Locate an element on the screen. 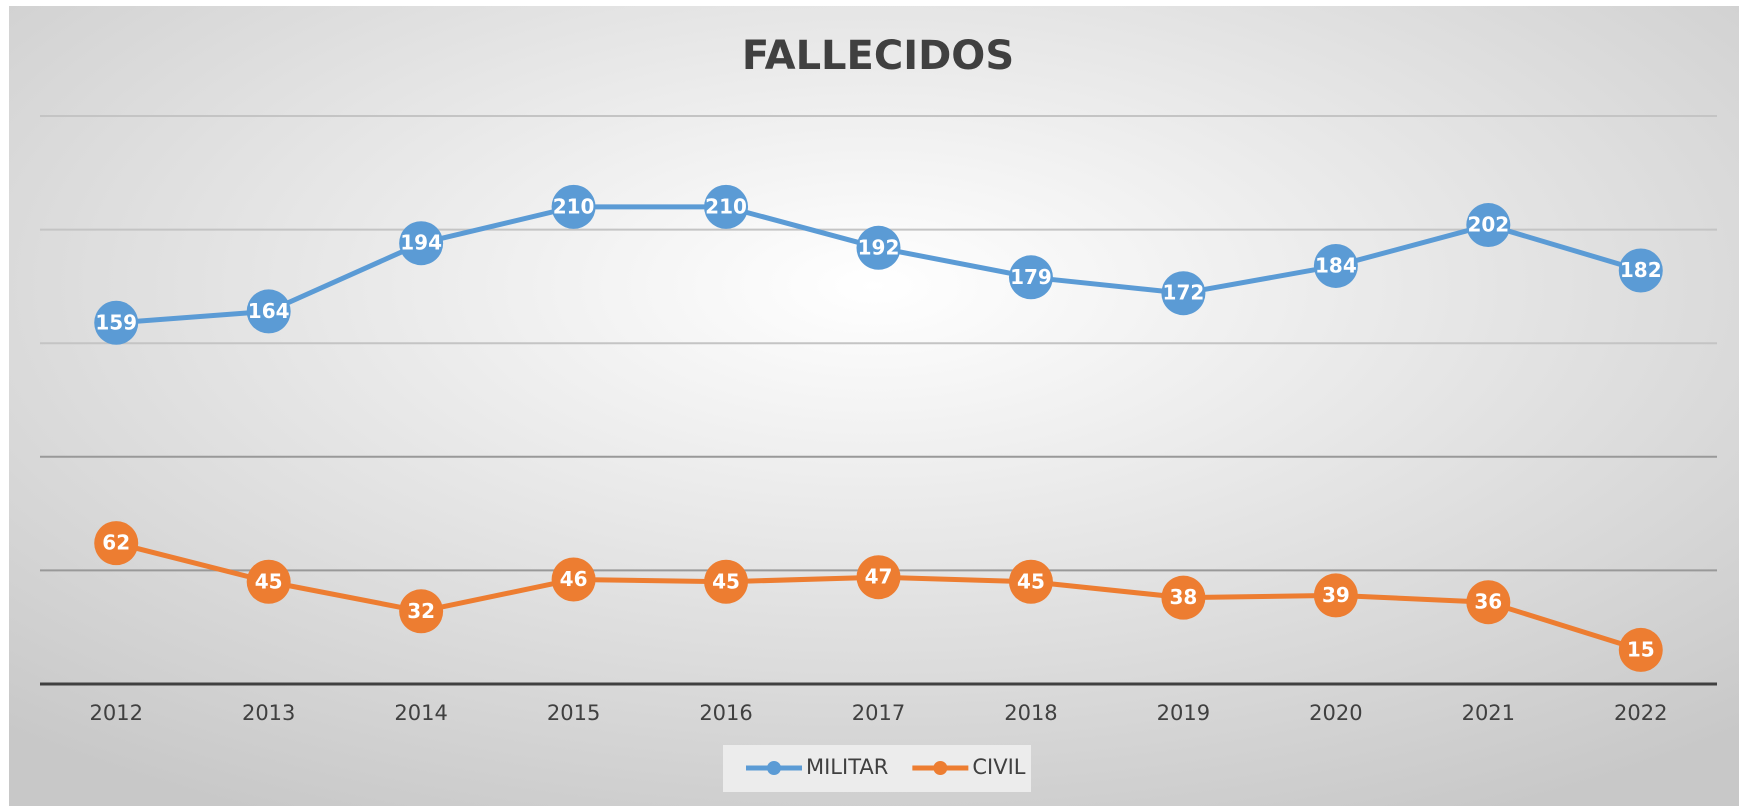 This screenshot has width=1739, height=806. data-label: 38 is located at coordinates (1183, 597).